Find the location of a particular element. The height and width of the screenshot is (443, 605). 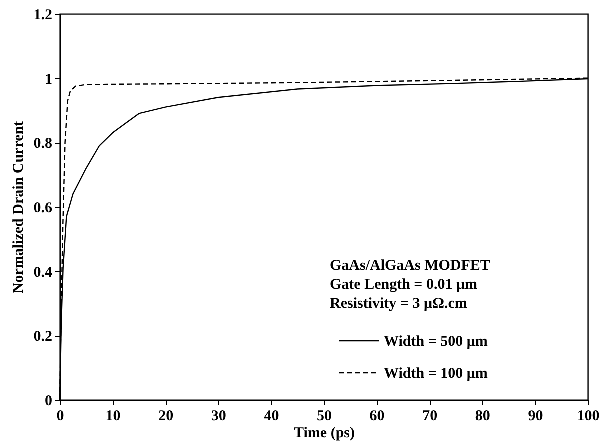

x-tick-label: 70 is located at coordinates (430, 416).